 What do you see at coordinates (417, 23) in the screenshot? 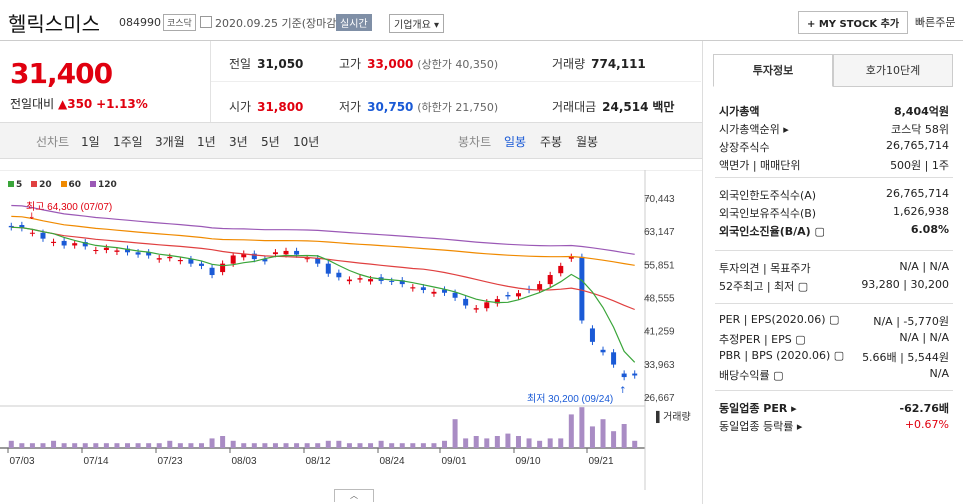
I see `company-info-dropdown: 기업개요 ▾` at bounding box center [417, 23].